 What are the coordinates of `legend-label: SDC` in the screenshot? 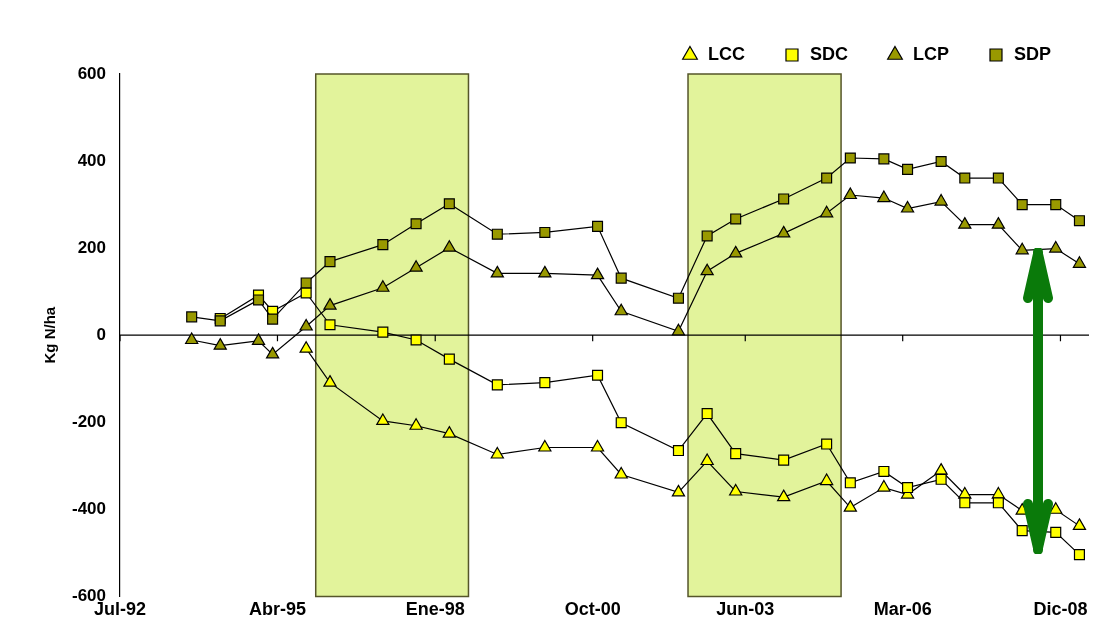 It's located at (828, 53).